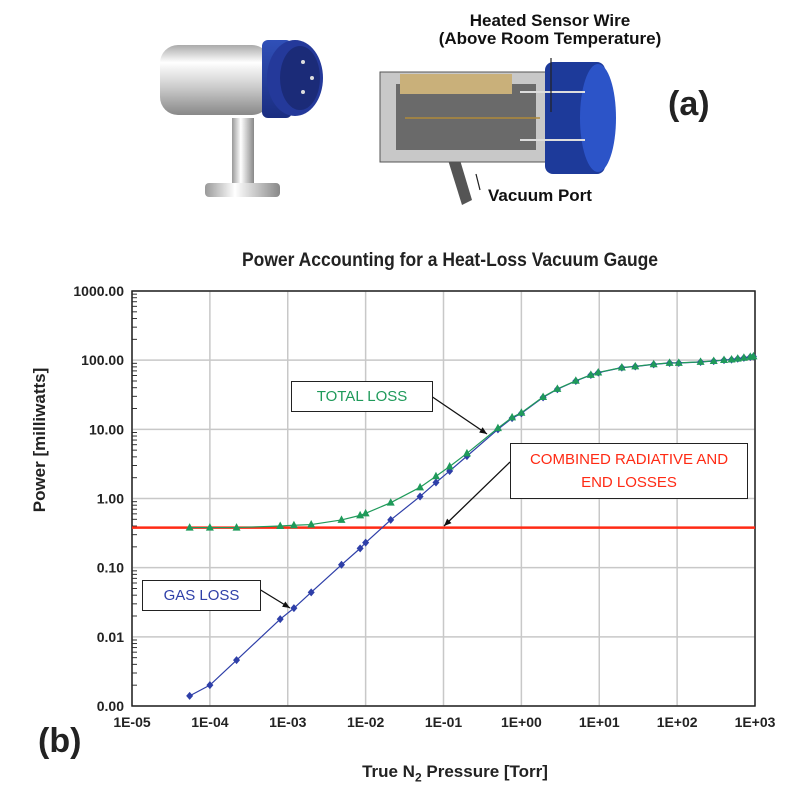 This screenshot has width=800, height=800. I want to click on panel-label-b: (b), so click(60, 741).